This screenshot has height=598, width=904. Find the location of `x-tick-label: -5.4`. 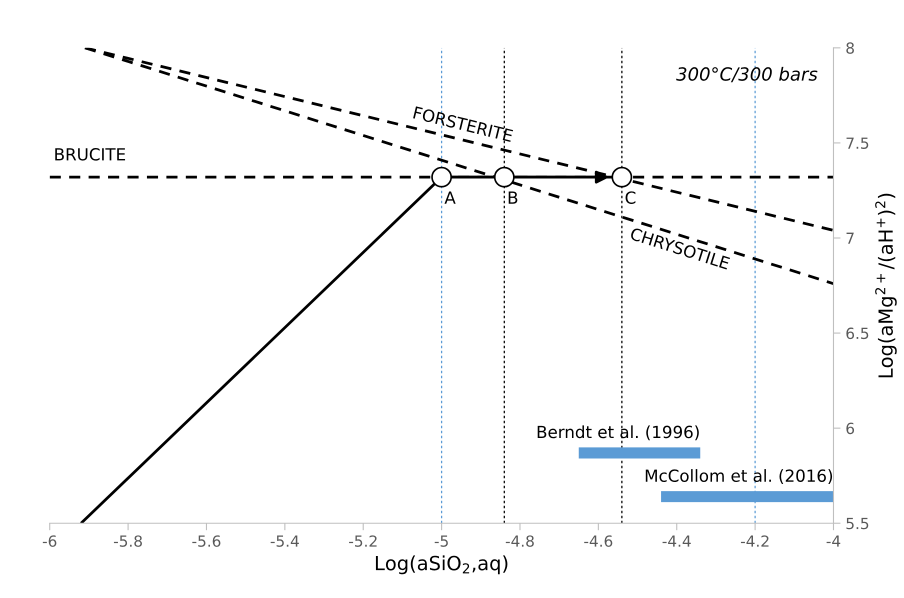

x-tick-label: -5.4 is located at coordinates (284, 541).